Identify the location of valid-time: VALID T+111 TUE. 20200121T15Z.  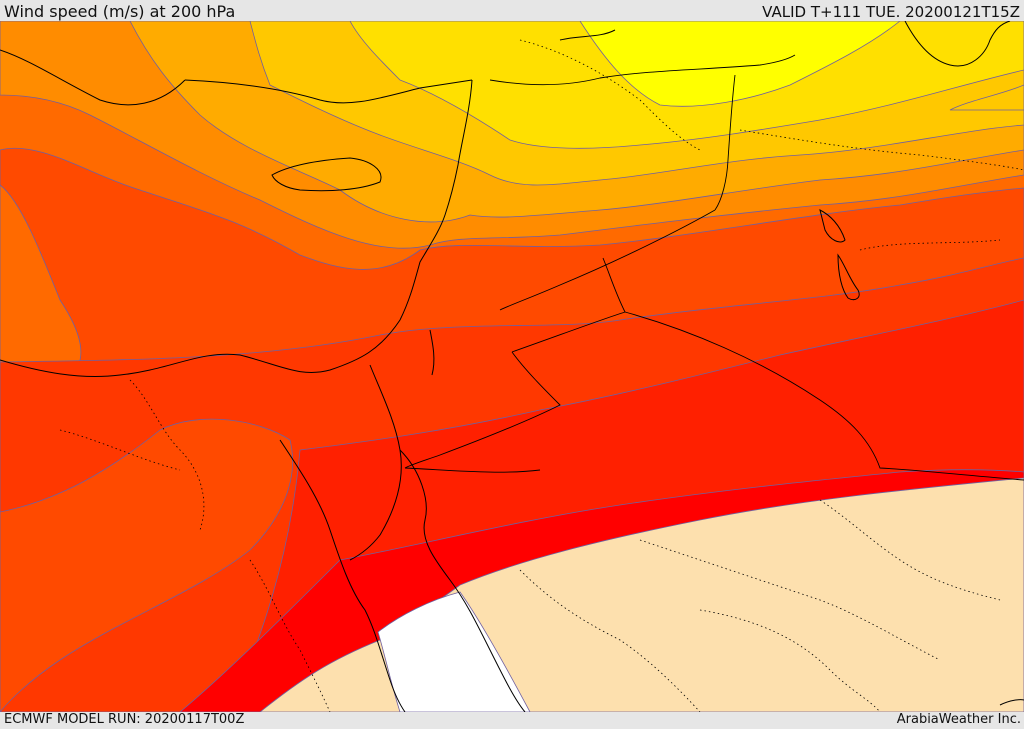
(891, 12).